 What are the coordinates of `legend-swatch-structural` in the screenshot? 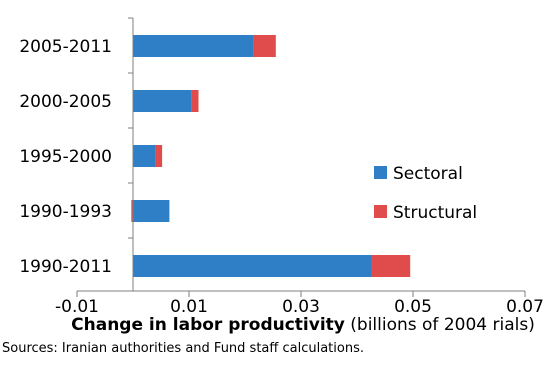 It's located at (380, 211).